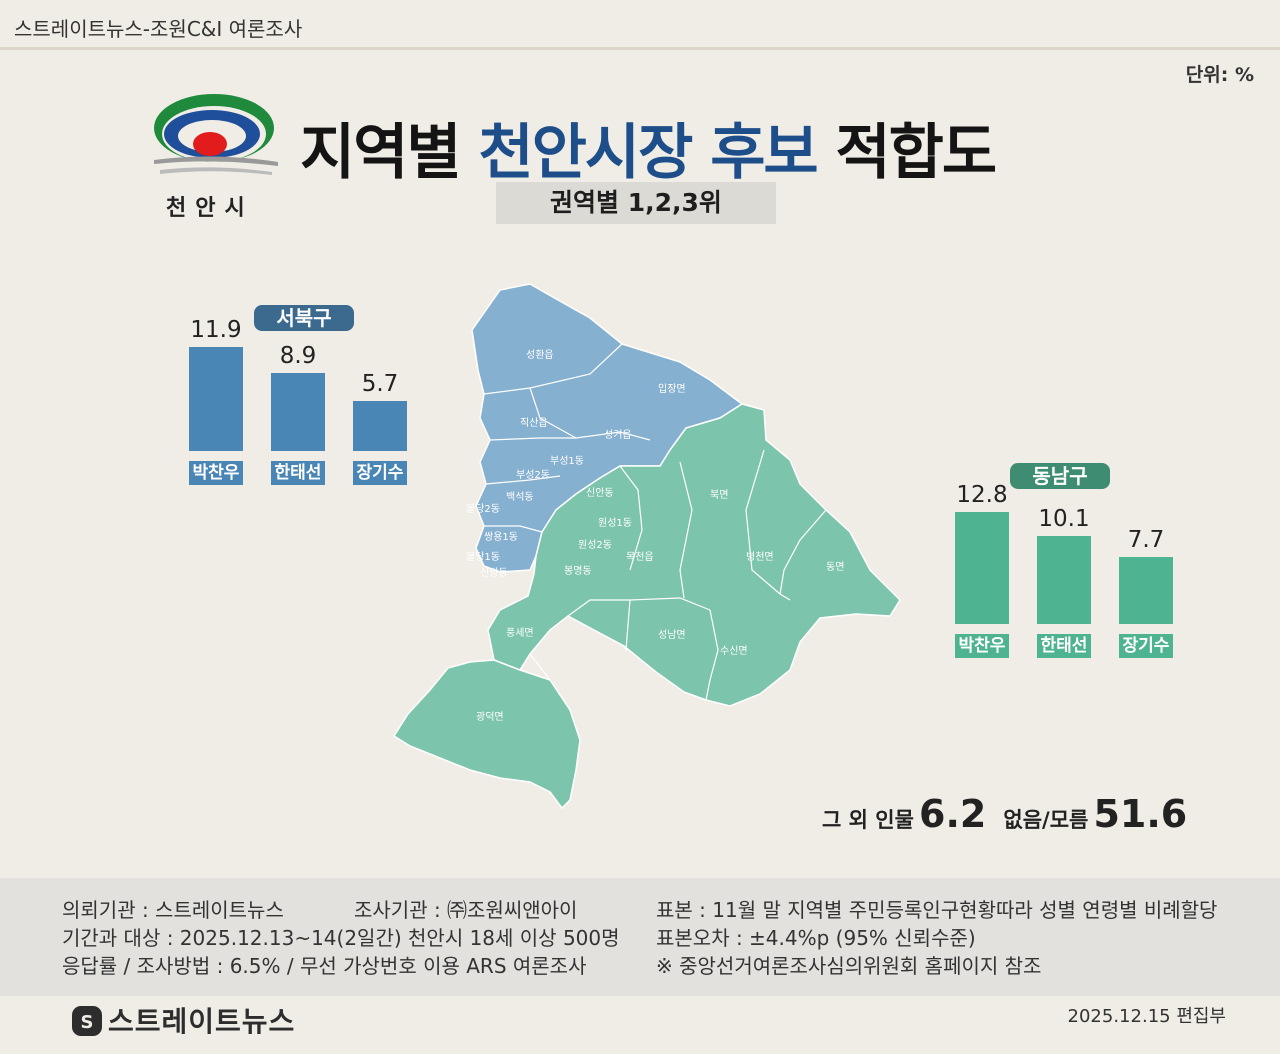 The image size is (1280, 1054). What do you see at coordinates (533, 475) in the screenshot?
I see `map-label: 부성2동` at bounding box center [533, 475].